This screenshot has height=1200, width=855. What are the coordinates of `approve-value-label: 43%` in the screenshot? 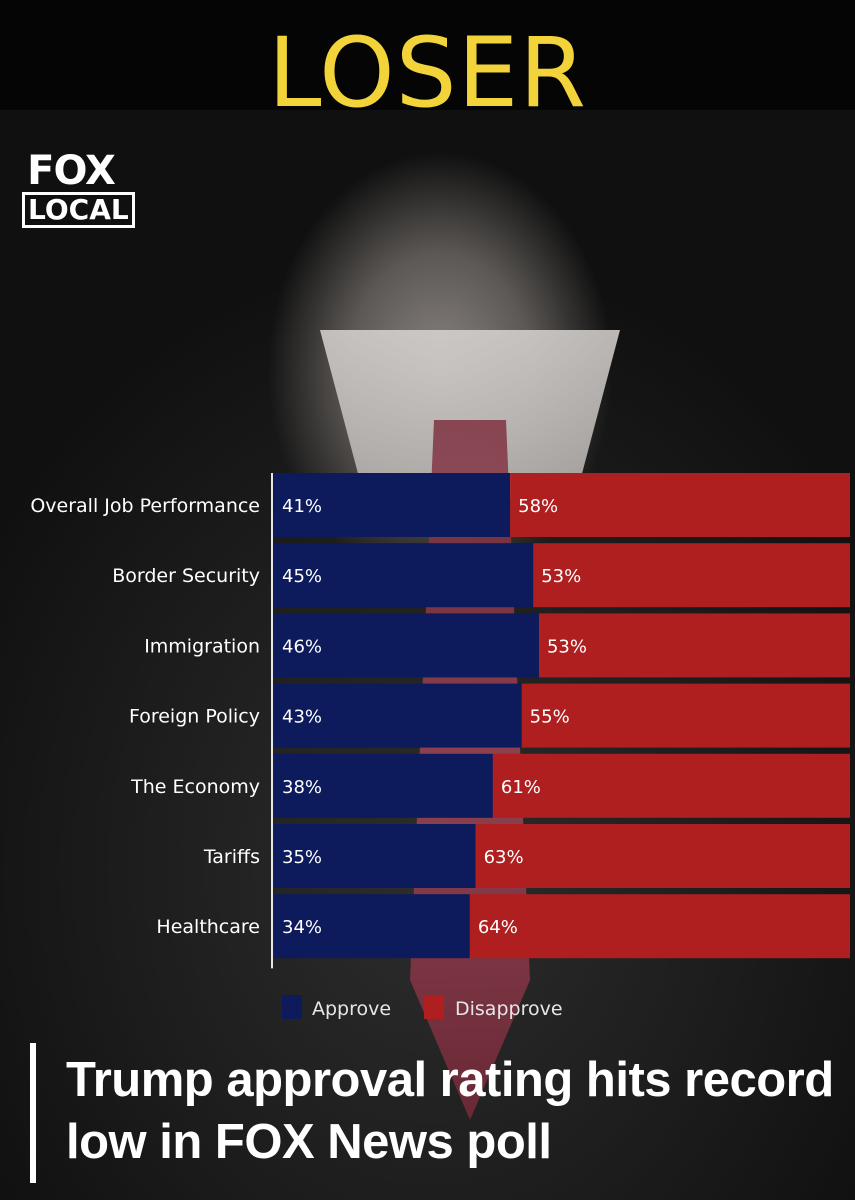 It's located at (302, 717).